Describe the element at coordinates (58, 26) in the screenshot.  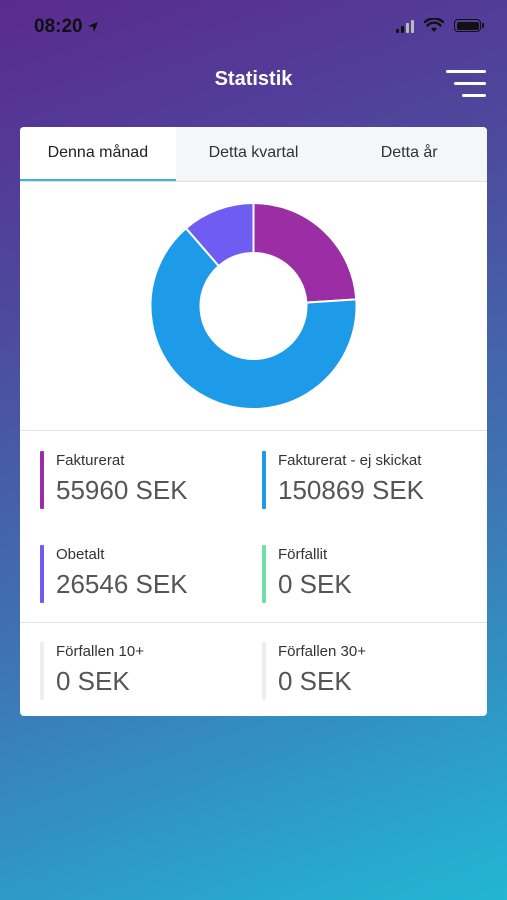
I see `clock-text: 08:20` at that location.